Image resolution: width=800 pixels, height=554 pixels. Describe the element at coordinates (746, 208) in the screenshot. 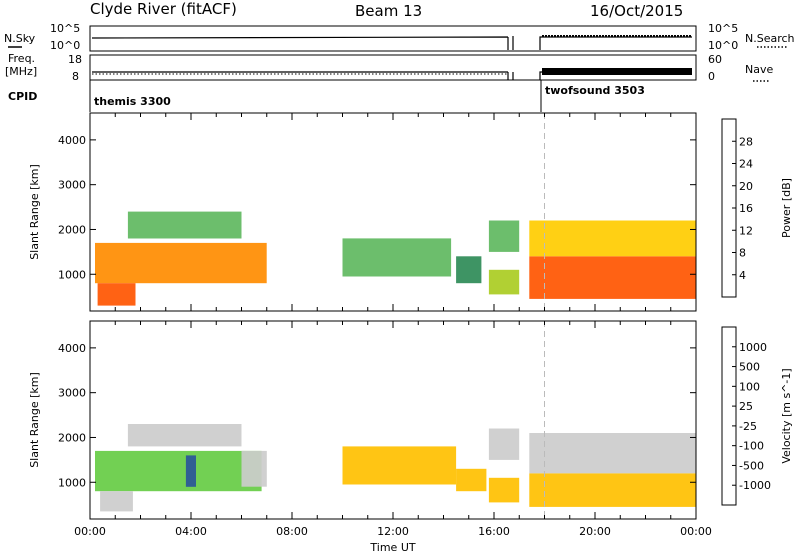

I see `power-colorbar-label-3: 16` at that location.